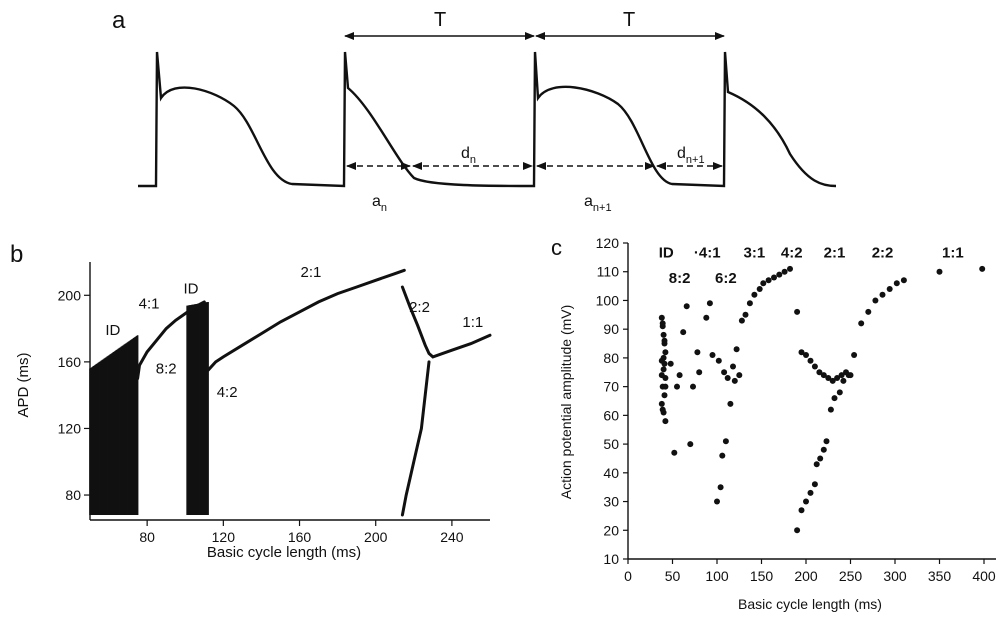 Image resolution: width=1001 pixels, height=617 pixels. Describe the element at coordinates (468, 155) in the screenshot. I see `di-label-n: dn` at that location.